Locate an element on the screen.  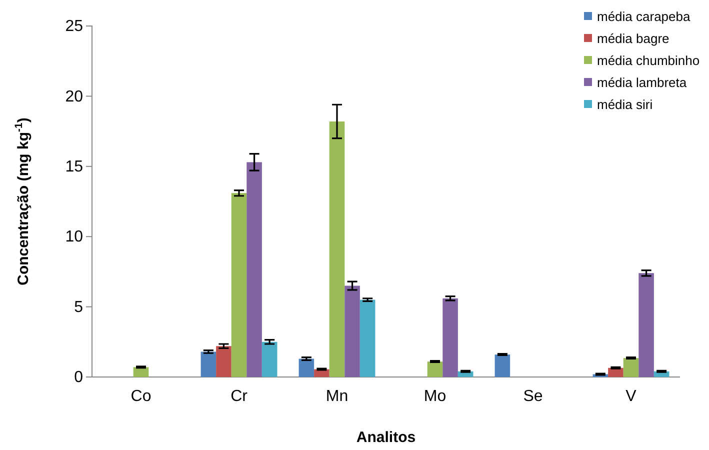
x-tick-label: Cr is located at coordinates (239, 396).